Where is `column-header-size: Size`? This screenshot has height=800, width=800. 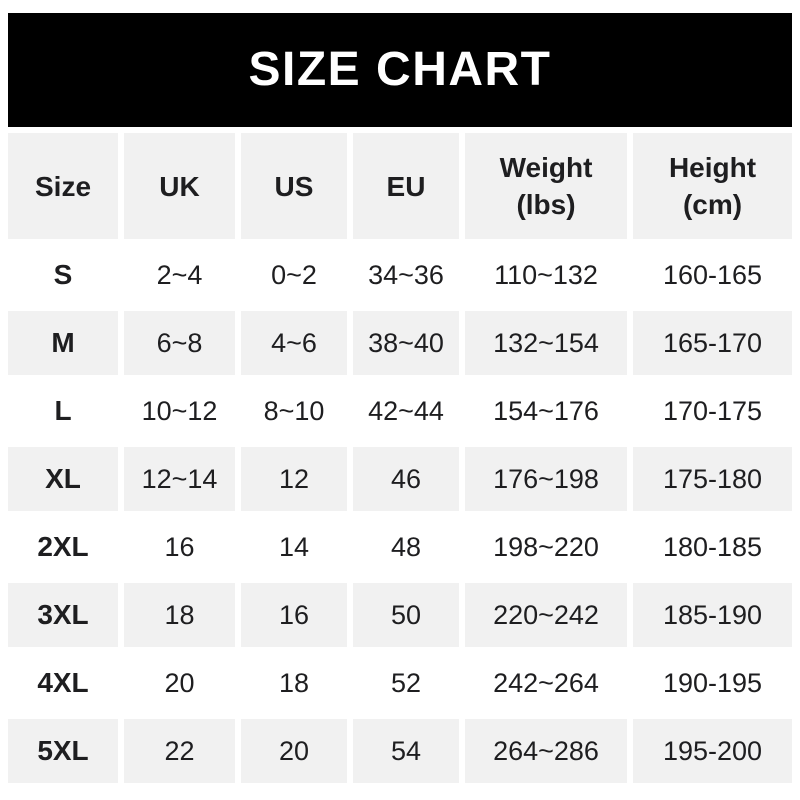
column-header-size: Size is located at coordinates (63, 186).